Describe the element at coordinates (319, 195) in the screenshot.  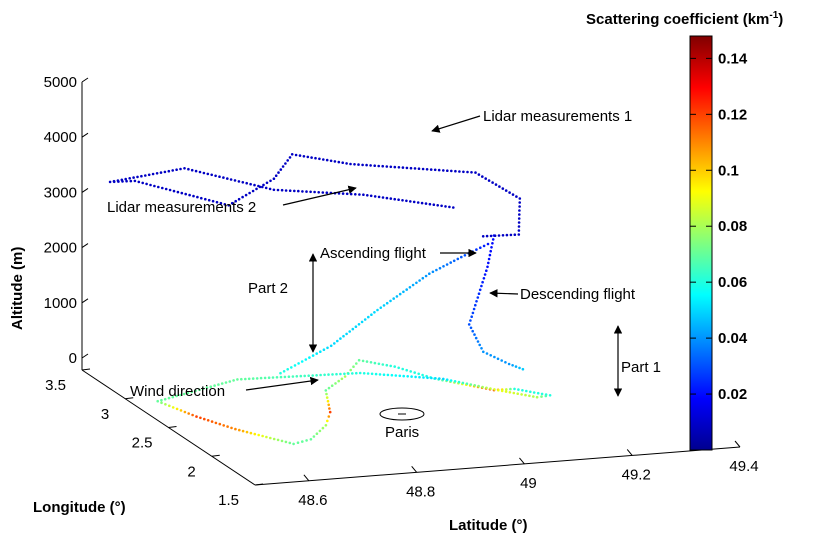
I see `annotation-lidar-2-arrow` at that location.